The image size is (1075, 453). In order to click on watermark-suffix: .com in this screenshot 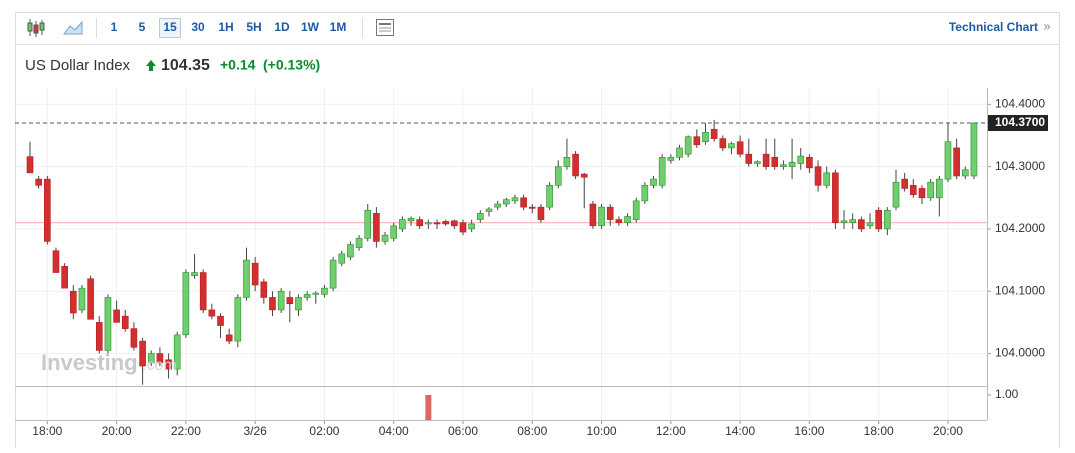, I will do `click(159, 365)`.